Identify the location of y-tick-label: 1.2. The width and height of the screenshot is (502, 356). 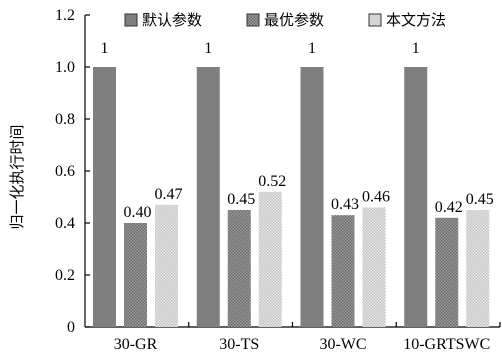
(65, 15).